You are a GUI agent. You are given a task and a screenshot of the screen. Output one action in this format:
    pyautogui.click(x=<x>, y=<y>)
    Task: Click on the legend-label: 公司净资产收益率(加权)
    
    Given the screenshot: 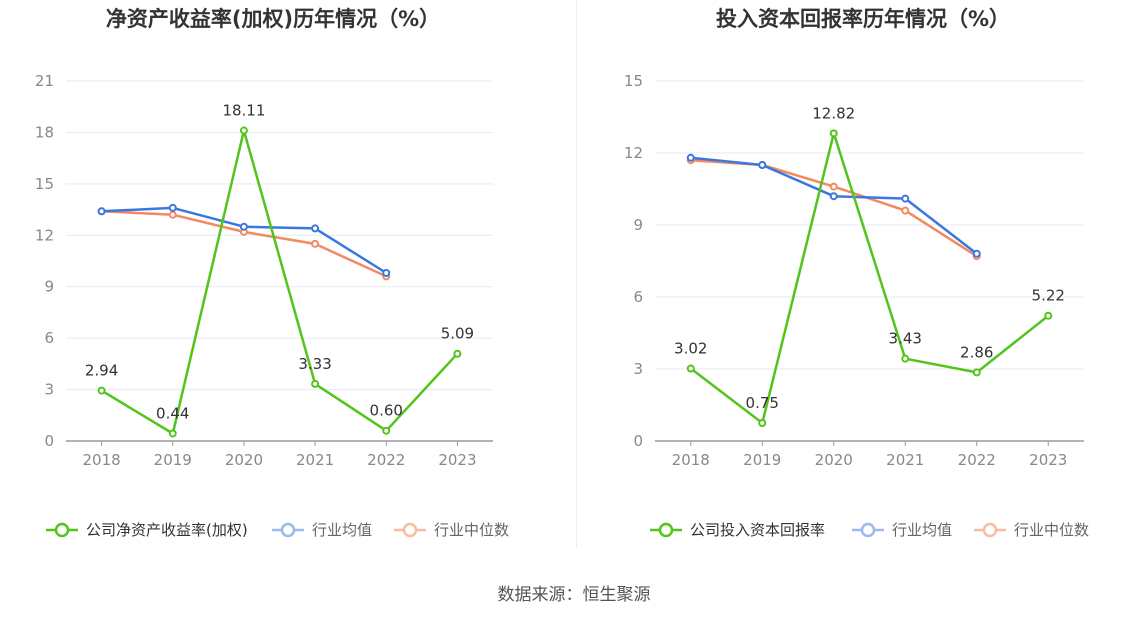 What is the action you would take?
    pyautogui.click(x=167, y=530)
    